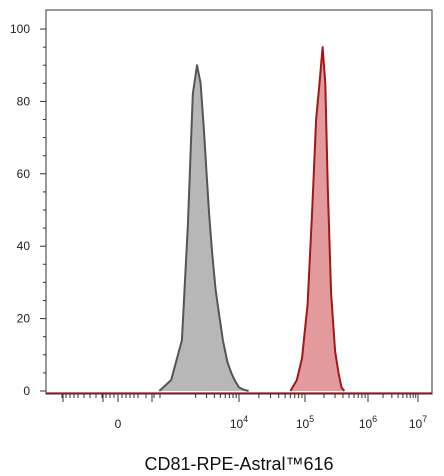 The image size is (444, 476). What do you see at coordinates (368, 422) in the screenshot?
I see `x-tick-label: 10⁶` at bounding box center [368, 422].